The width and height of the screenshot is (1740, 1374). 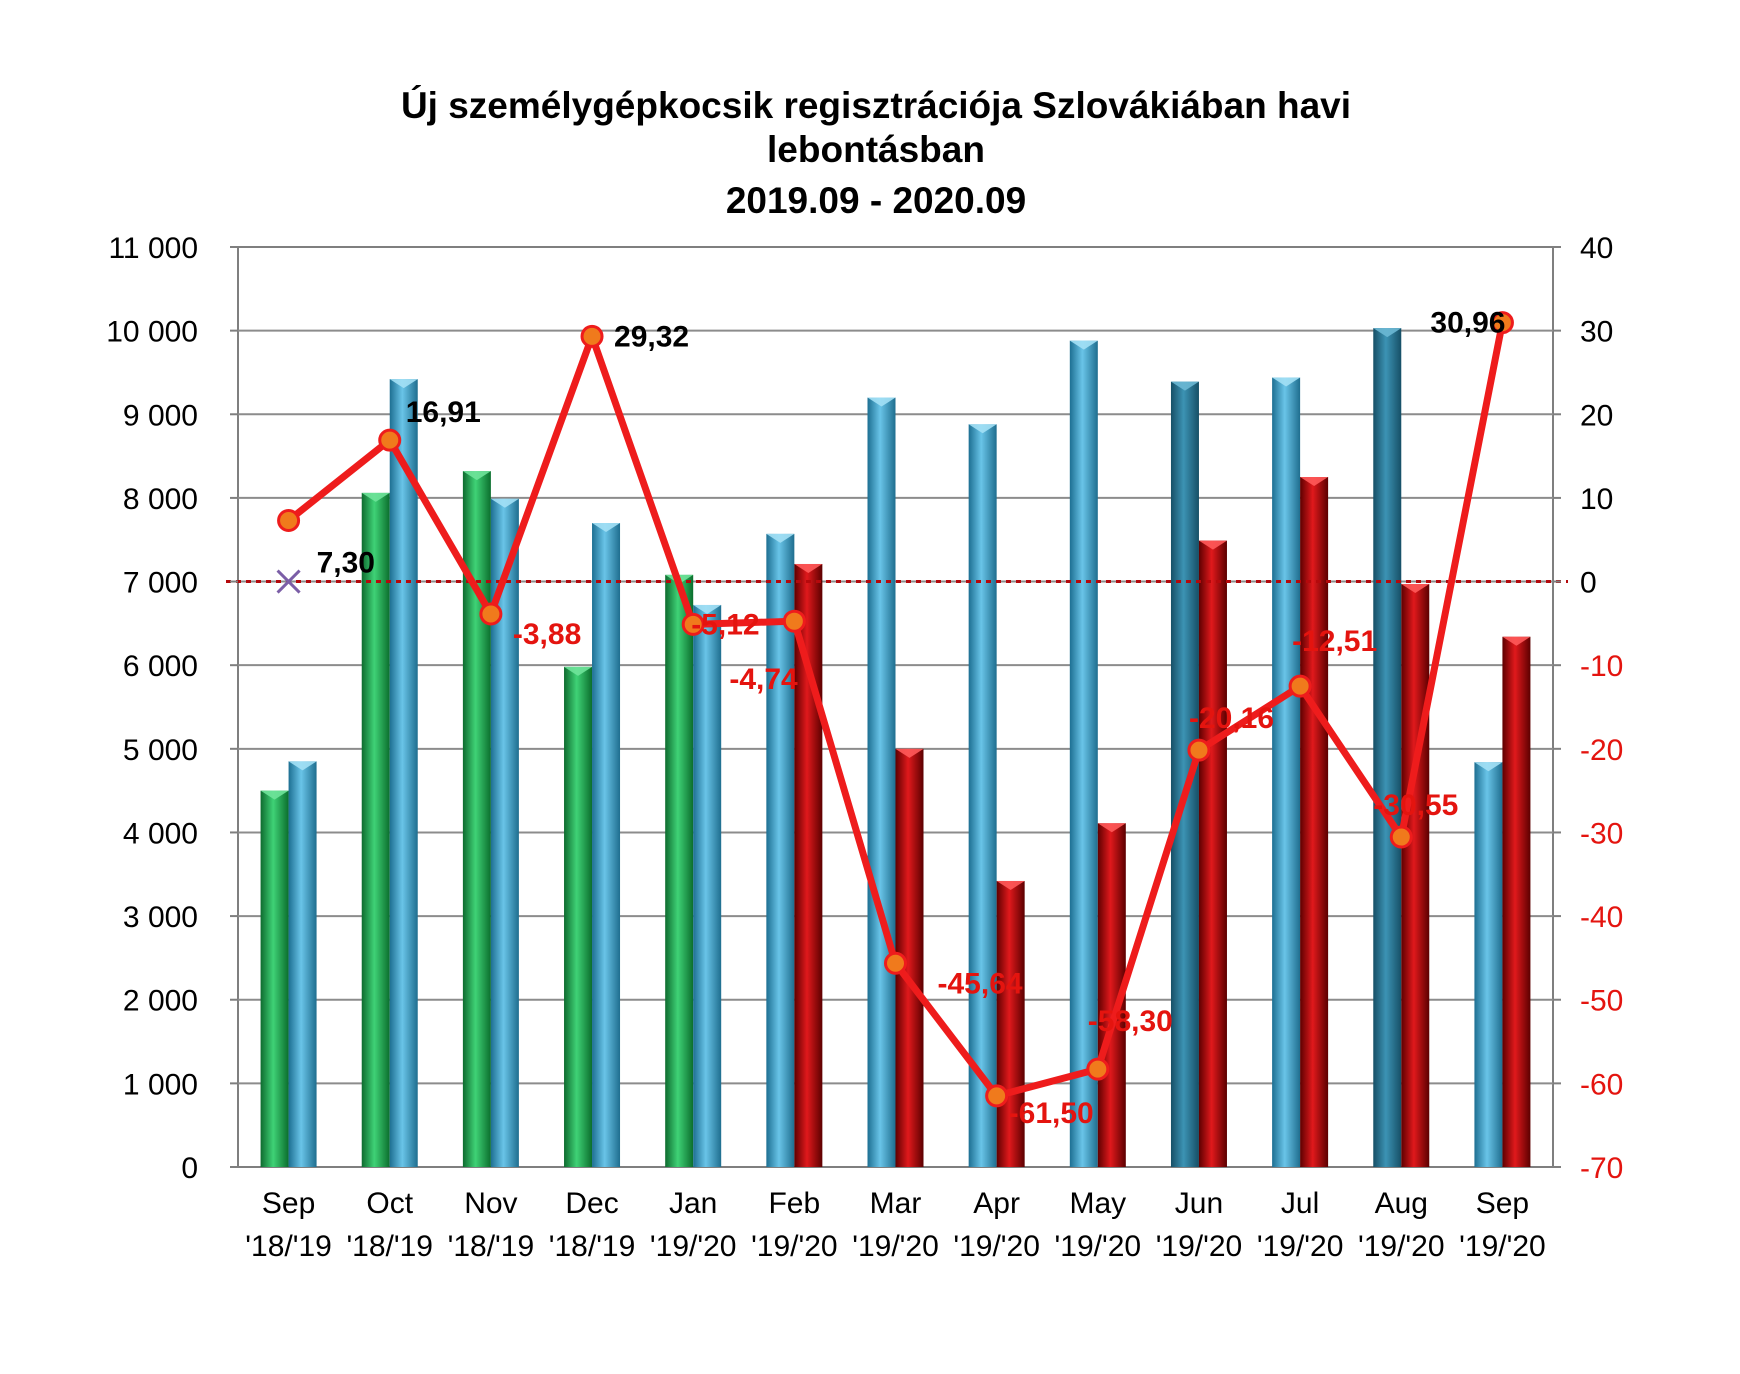 I want to click on title-line-2: lebontásban, so click(x=876, y=149).